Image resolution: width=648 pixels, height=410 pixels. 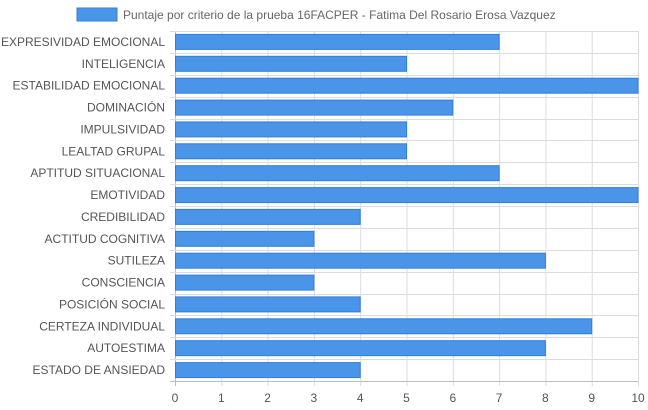 What do you see at coordinates (105, 239) in the screenshot?
I see `category-label: ACTITUD COGNITIVA` at bounding box center [105, 239].